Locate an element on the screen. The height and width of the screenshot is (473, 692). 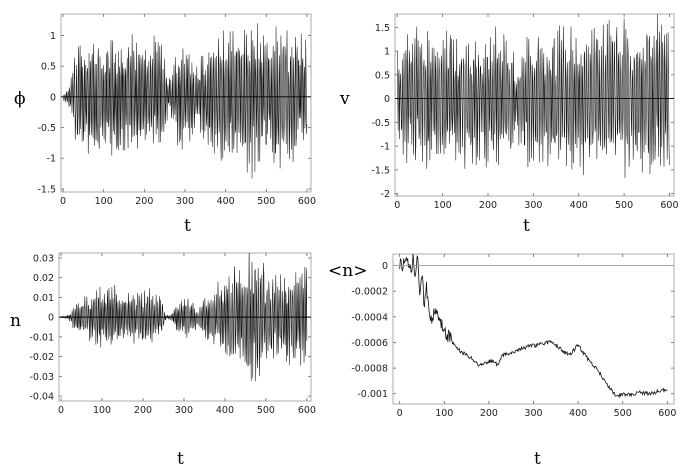
y-tick-label: -0.0006 is located at coordinates (369, 343).